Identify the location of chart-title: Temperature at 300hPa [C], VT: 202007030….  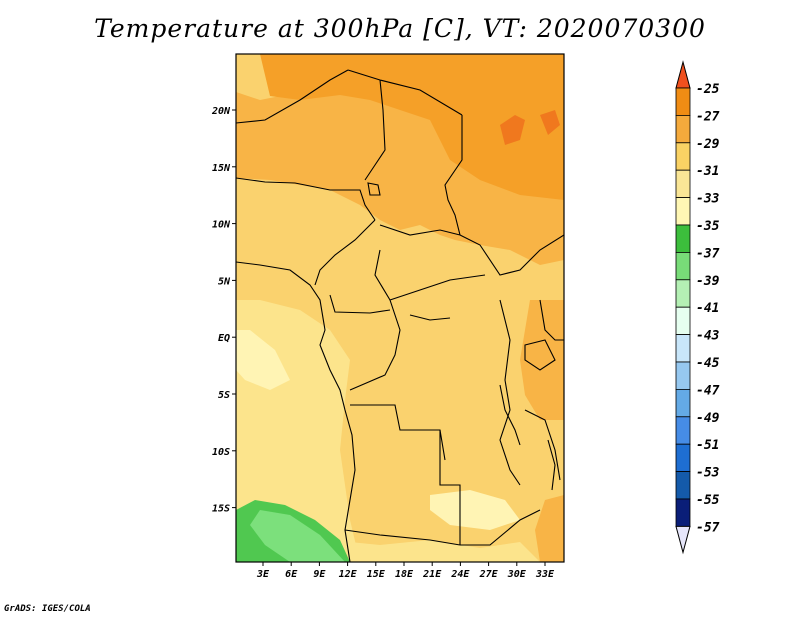
(400, 28).